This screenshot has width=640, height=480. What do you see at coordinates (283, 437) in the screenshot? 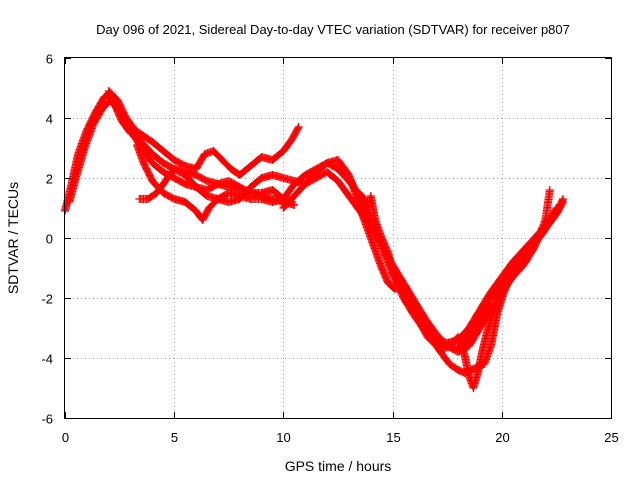
I see `x-tick-label: 10` at bounding box center [283, 437].